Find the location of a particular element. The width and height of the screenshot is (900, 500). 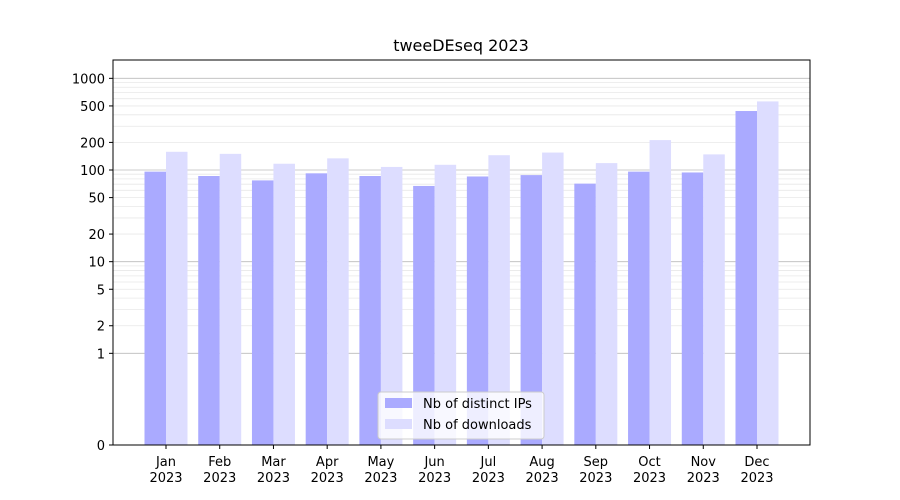

x-tick-label-month: Nov is located at coordinates (704, 462).